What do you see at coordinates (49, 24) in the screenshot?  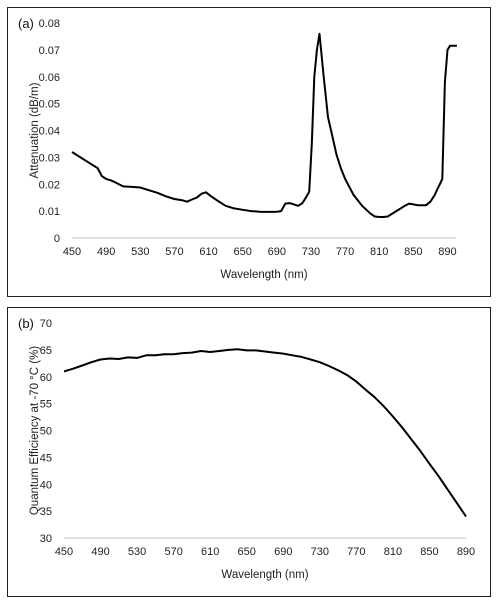 I see `y-tick-label: 0.08` at bounding box center [49, 24].